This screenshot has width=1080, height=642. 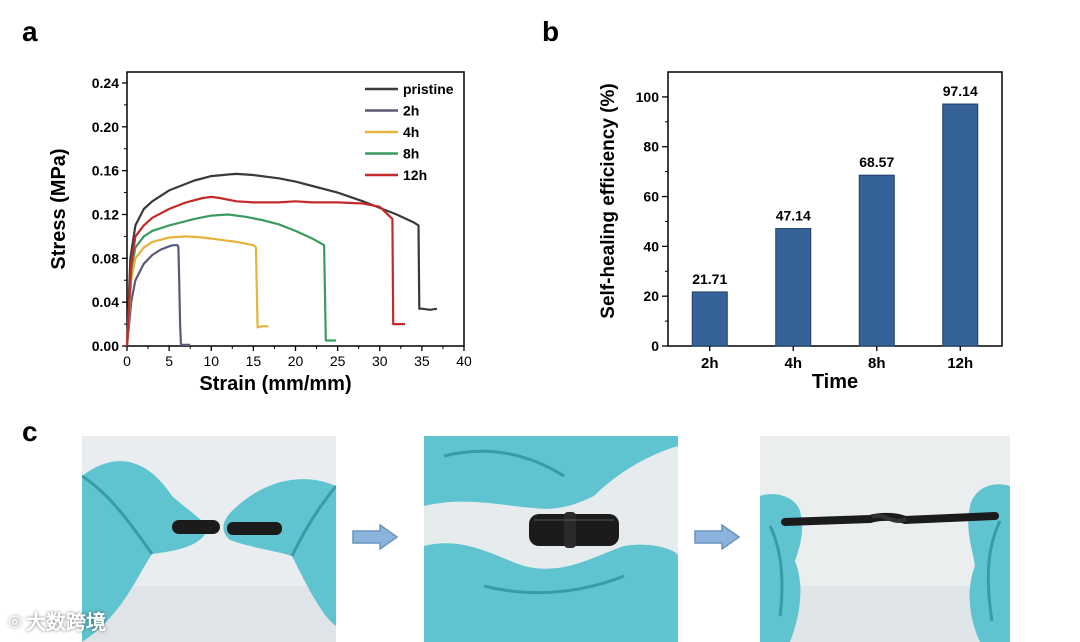 I want to click on legend-label-2h: 2h, so click(x=411, y=111).